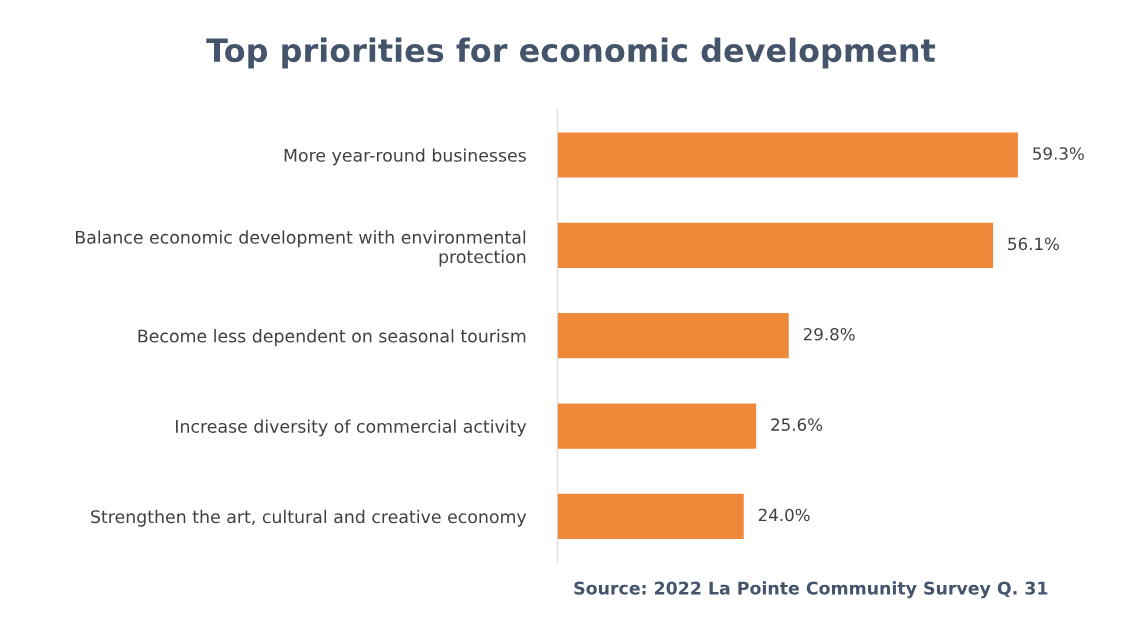  What do you see at coordinates (332, 337) in the screenshot?
I see `y-tick-label: Become less dependent on seasonal tourism` at bounding box center [332, 337].